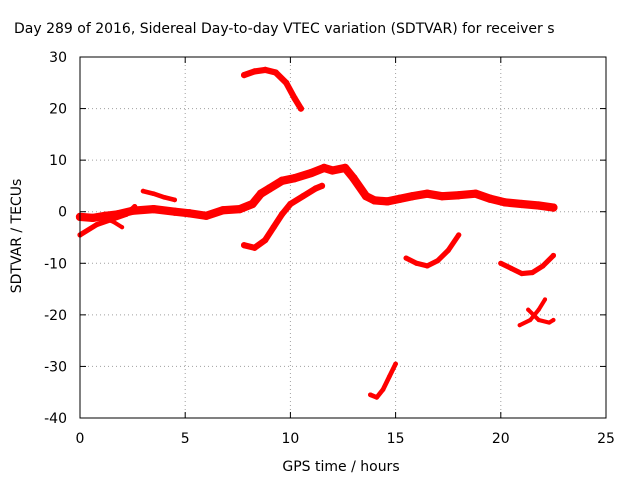 The width and height of the screenshot is (640, 480). I want to click on y-tick-label: -30, so click(55, 367).